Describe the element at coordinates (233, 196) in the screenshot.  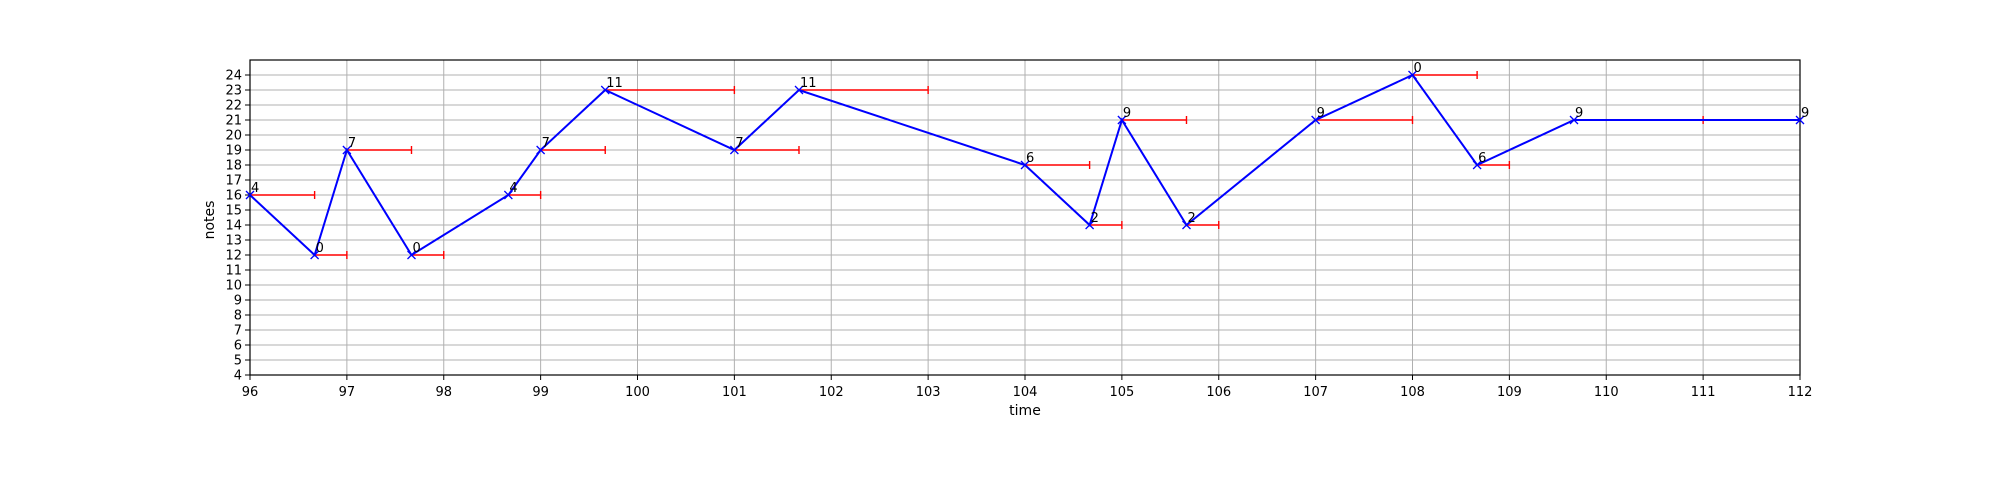
I see `y-tick-label: 16` at that location.